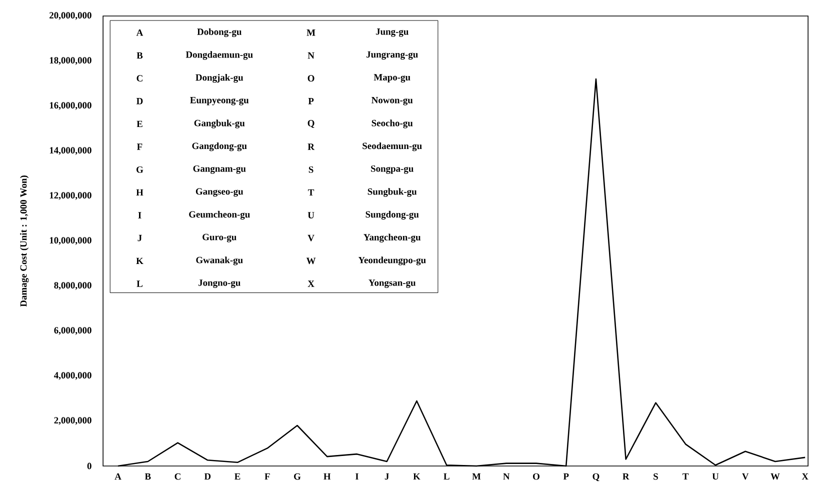  I want to click on y-tick-label: 6,000,000, so click(73, 331).